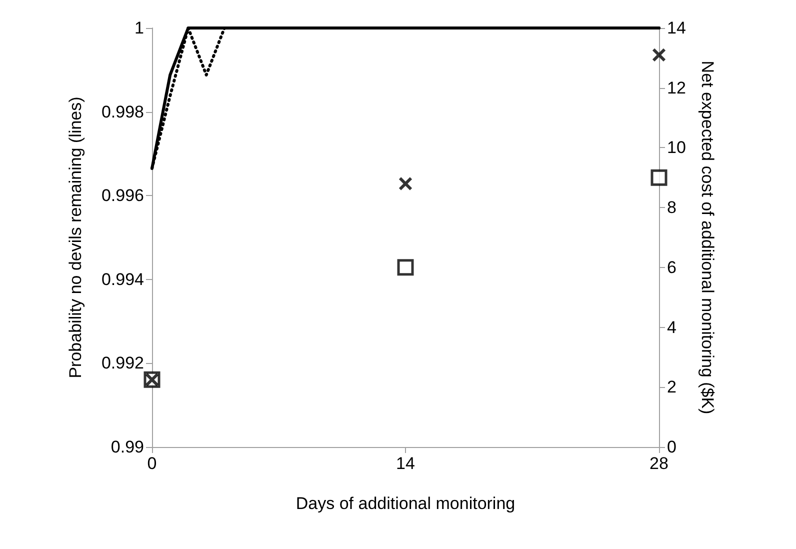  What do you see at coordinates (75, 237) in the screenshot?
I see `y-axis-title: Probability no devils remaining (lines)` at bounding box center [75, 237].